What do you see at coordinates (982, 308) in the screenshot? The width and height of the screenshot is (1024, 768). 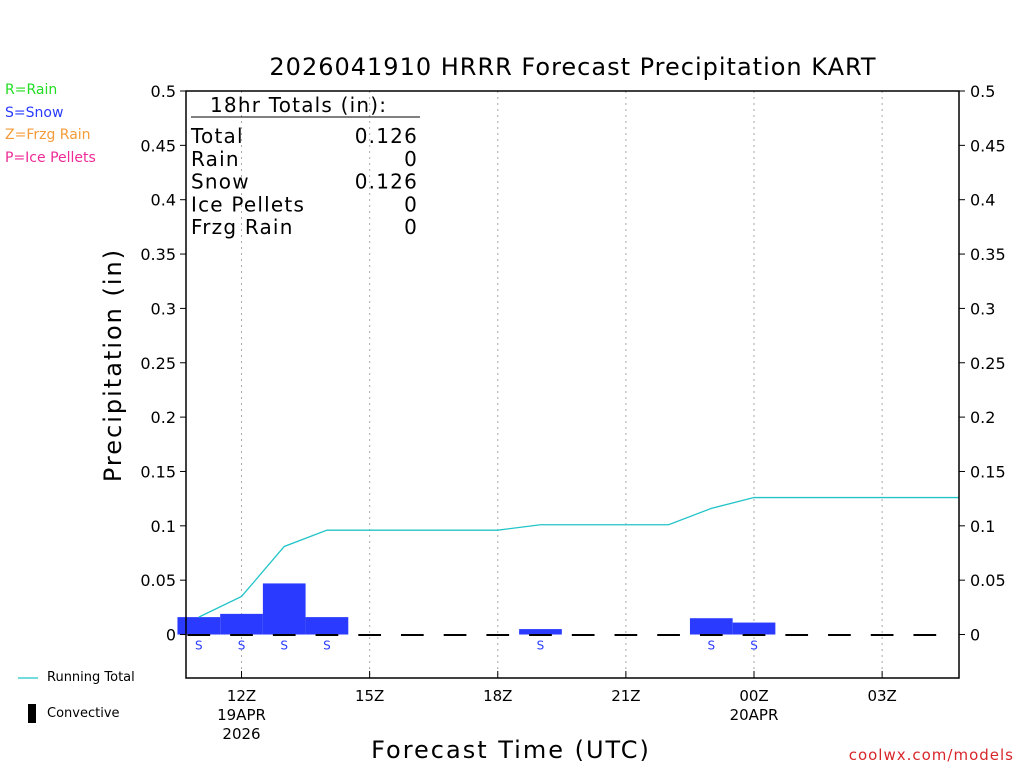 I see `y-tick-label-right: 0.3` at bounding box center [982, 308].